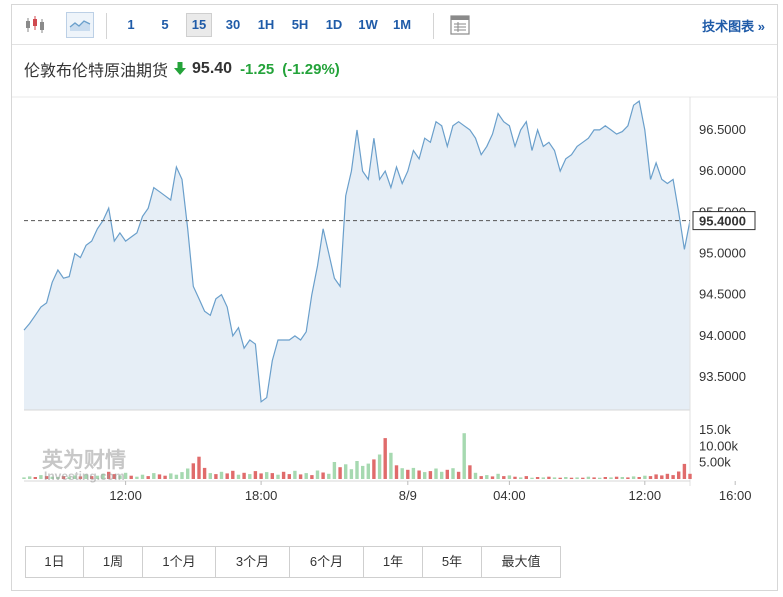  Describe the element at coordinates (179, 562) in the screenshot. I see `range-1m: 1个月` at that location.